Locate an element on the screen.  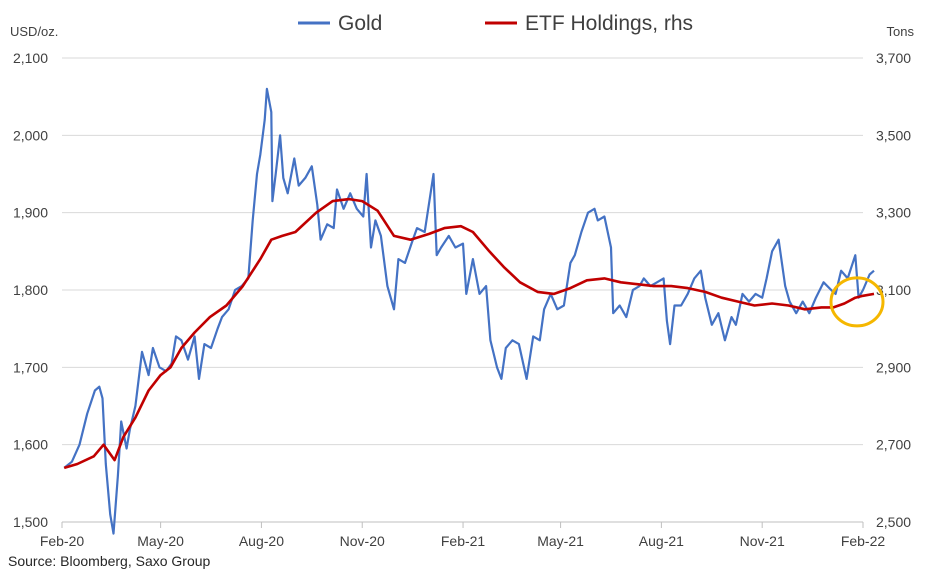
x-tick-label: May-21 is located at coordinates (560, 541).